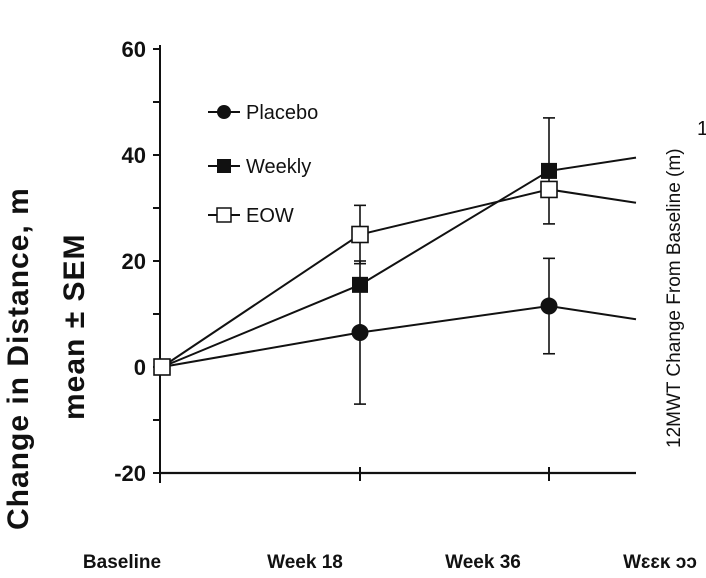  Describe the element at coordinates (224, 166) in the screenshot. I see `legend-marker-weekly` at that location.